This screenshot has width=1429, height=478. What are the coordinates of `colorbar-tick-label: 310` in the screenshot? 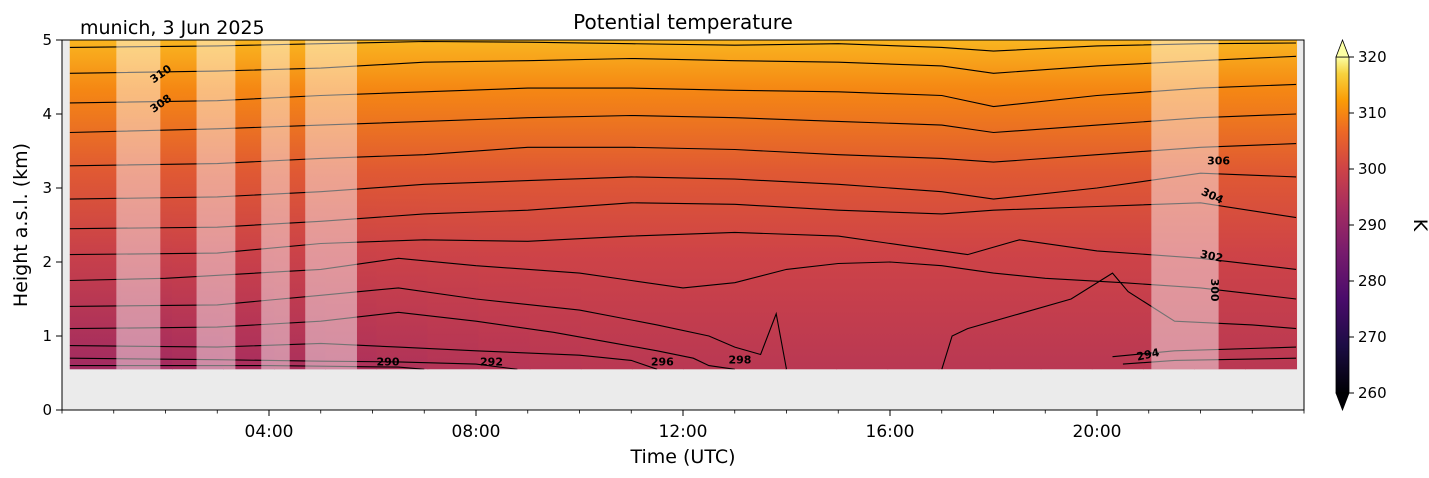 It's located at (1372, 113).